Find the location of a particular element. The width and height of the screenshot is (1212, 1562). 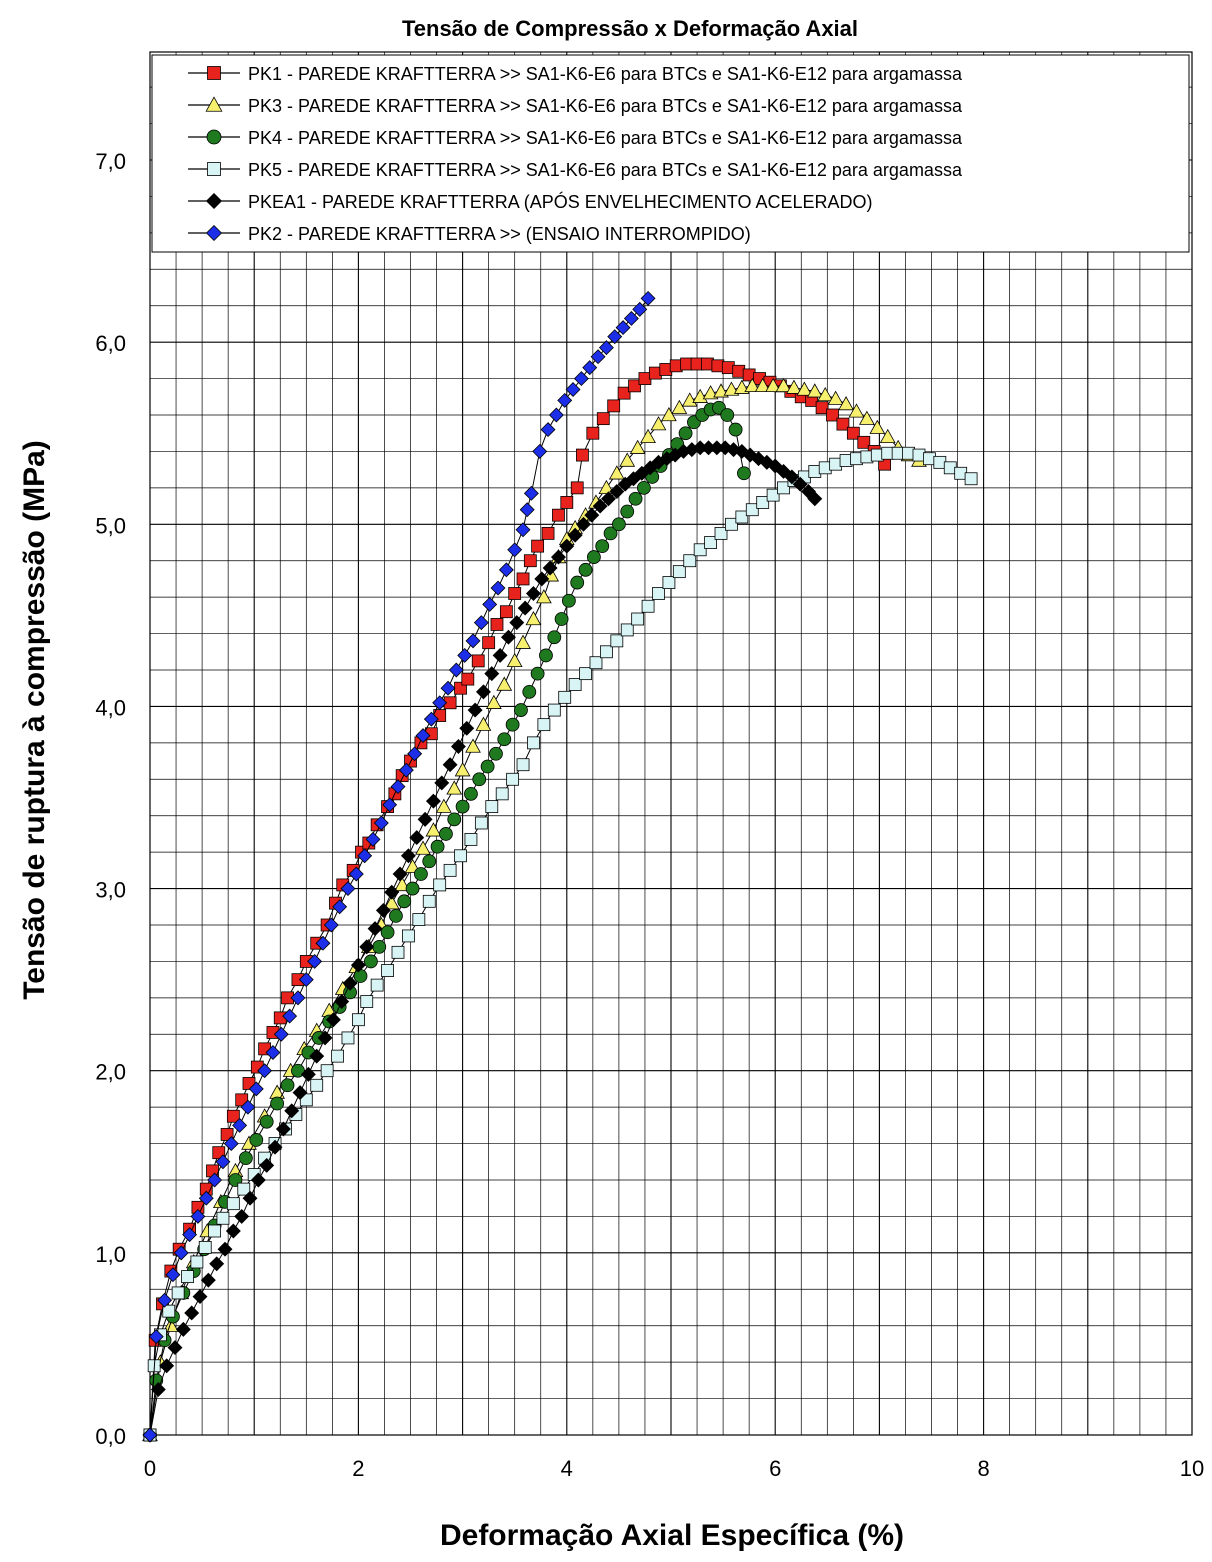

y-tick-label: 5,0 is located at coordinates (110, 525).